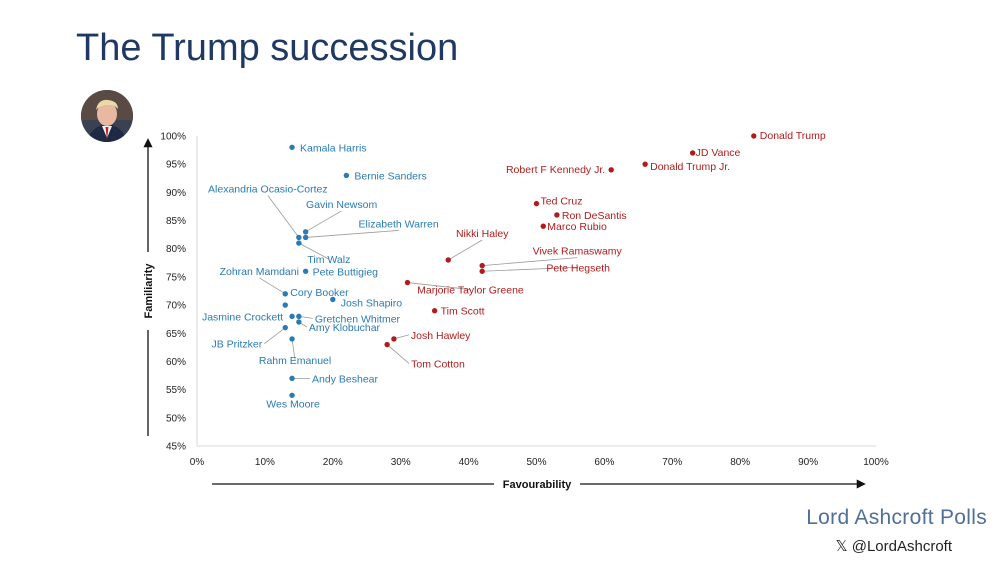  Describe the element at coordinates (896, 517) in the screenshot. I see `brand-logo: Lord Ashcroft Polls` at that location.